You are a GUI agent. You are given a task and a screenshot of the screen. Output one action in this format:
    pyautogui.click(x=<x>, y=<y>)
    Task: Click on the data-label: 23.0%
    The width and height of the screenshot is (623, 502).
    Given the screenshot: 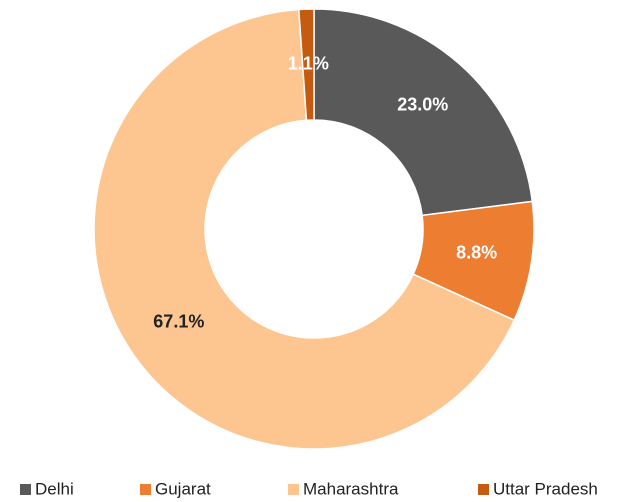 What is the action you would take?
    pyautogui.click(x=422, y=104)
    